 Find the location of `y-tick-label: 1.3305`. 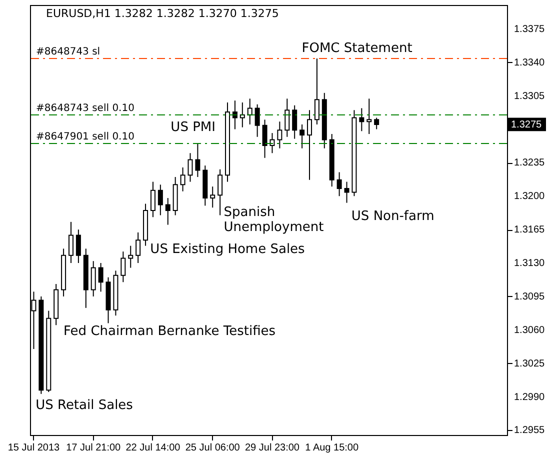

y-tick-label: 1.3305 is located at coordinates (530, 96).